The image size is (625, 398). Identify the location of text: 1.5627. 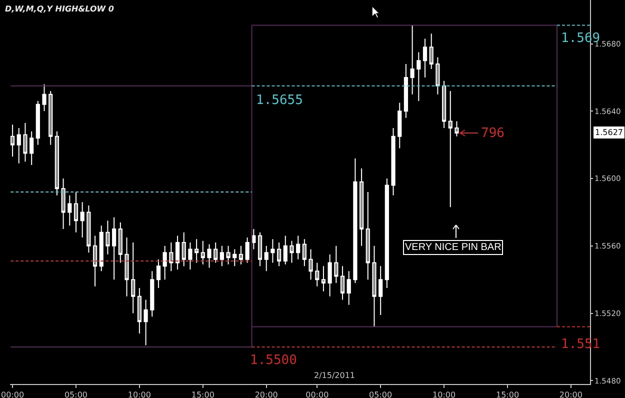
(609, 132).